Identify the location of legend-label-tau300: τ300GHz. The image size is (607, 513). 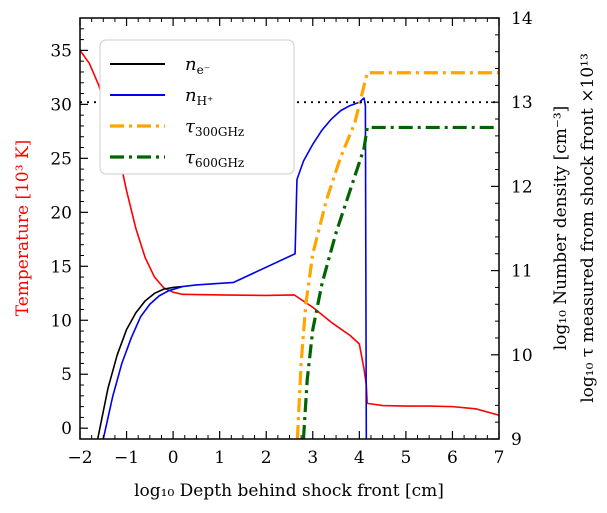
(214, 127).